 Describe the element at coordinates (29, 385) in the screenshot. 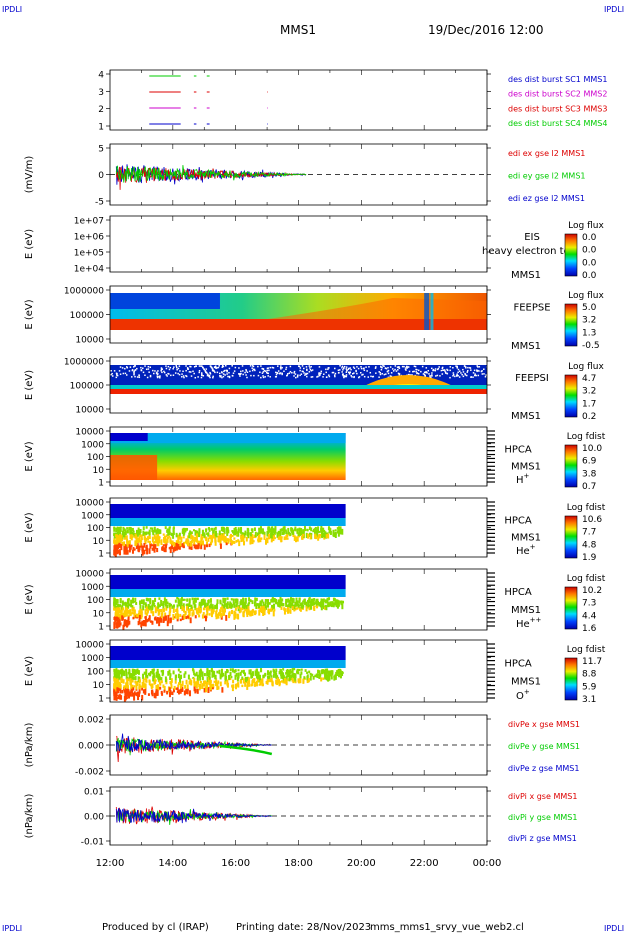

I see `y-axis-label: E (eV)` at that location.